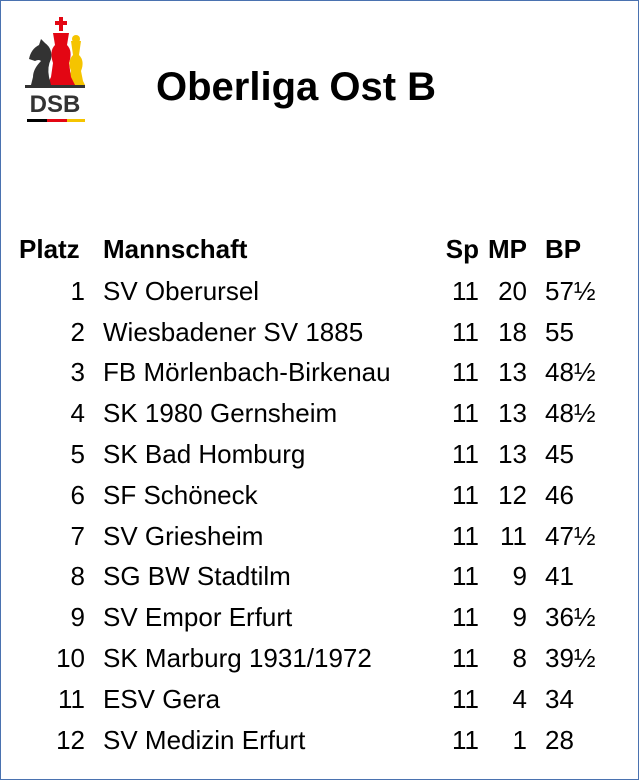 The width and height of the screenshot is (639, 780). Describe the element at coordinates (77, 535) in the screenshot. I see `cell-platz: 7` at that location.